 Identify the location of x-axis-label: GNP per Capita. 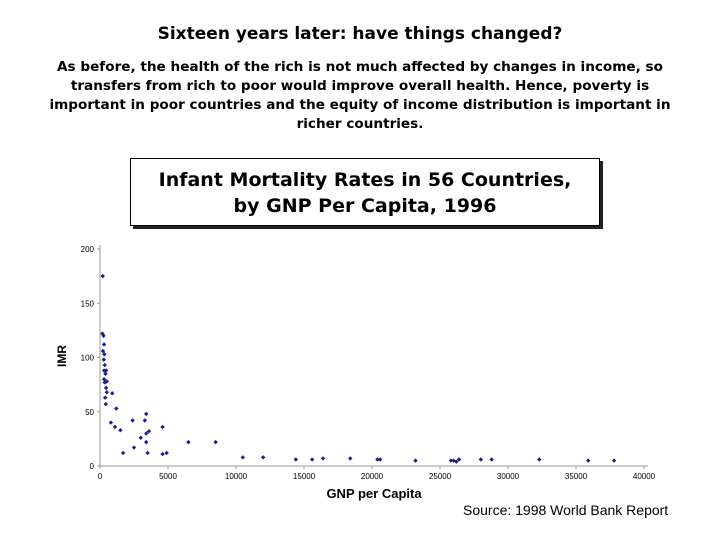
(374, 493).